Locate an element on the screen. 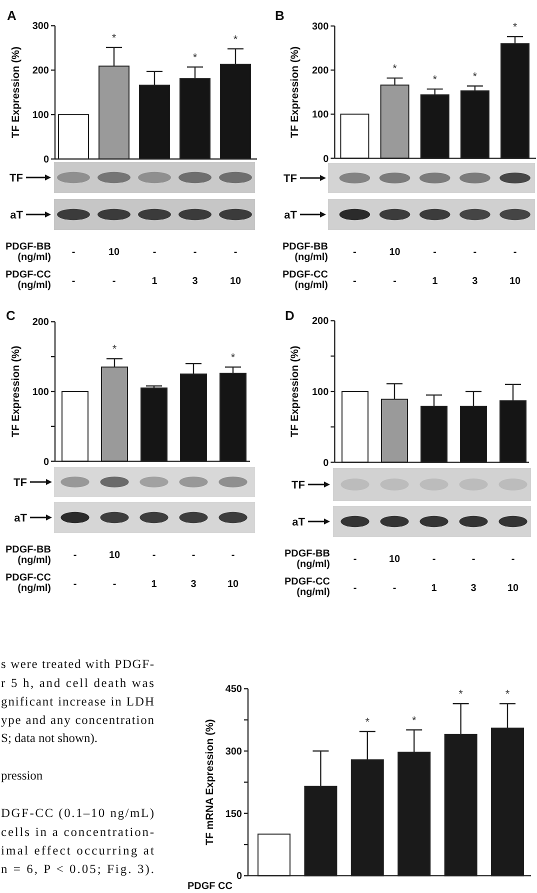  chart-title: B is located at coordinates (279, 15).